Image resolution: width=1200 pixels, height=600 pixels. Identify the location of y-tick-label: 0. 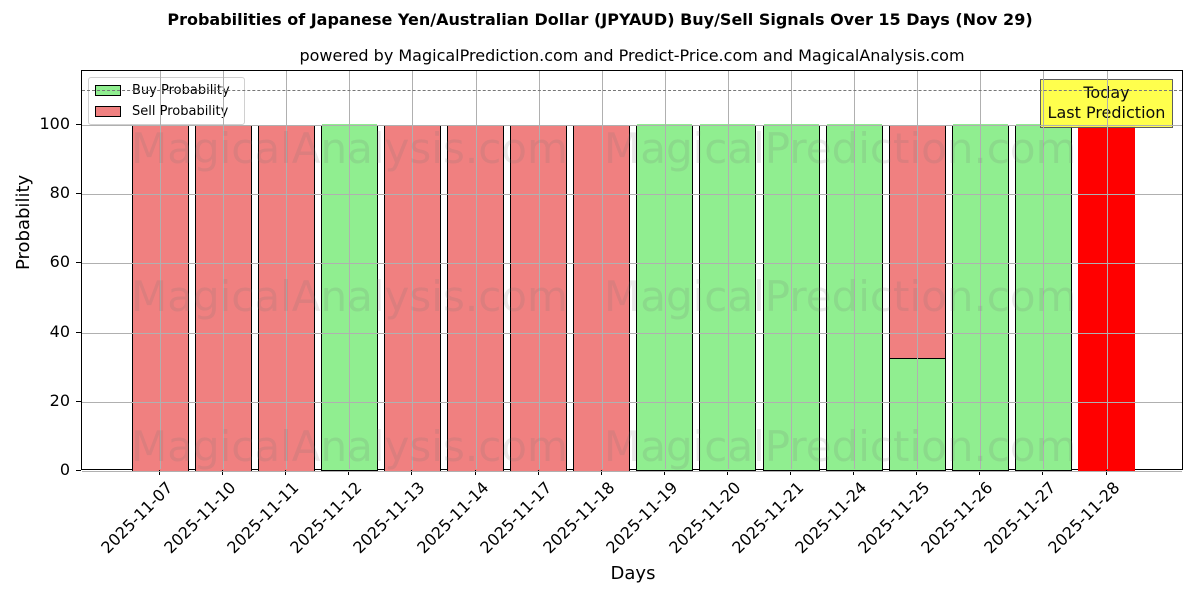
(64, 469).